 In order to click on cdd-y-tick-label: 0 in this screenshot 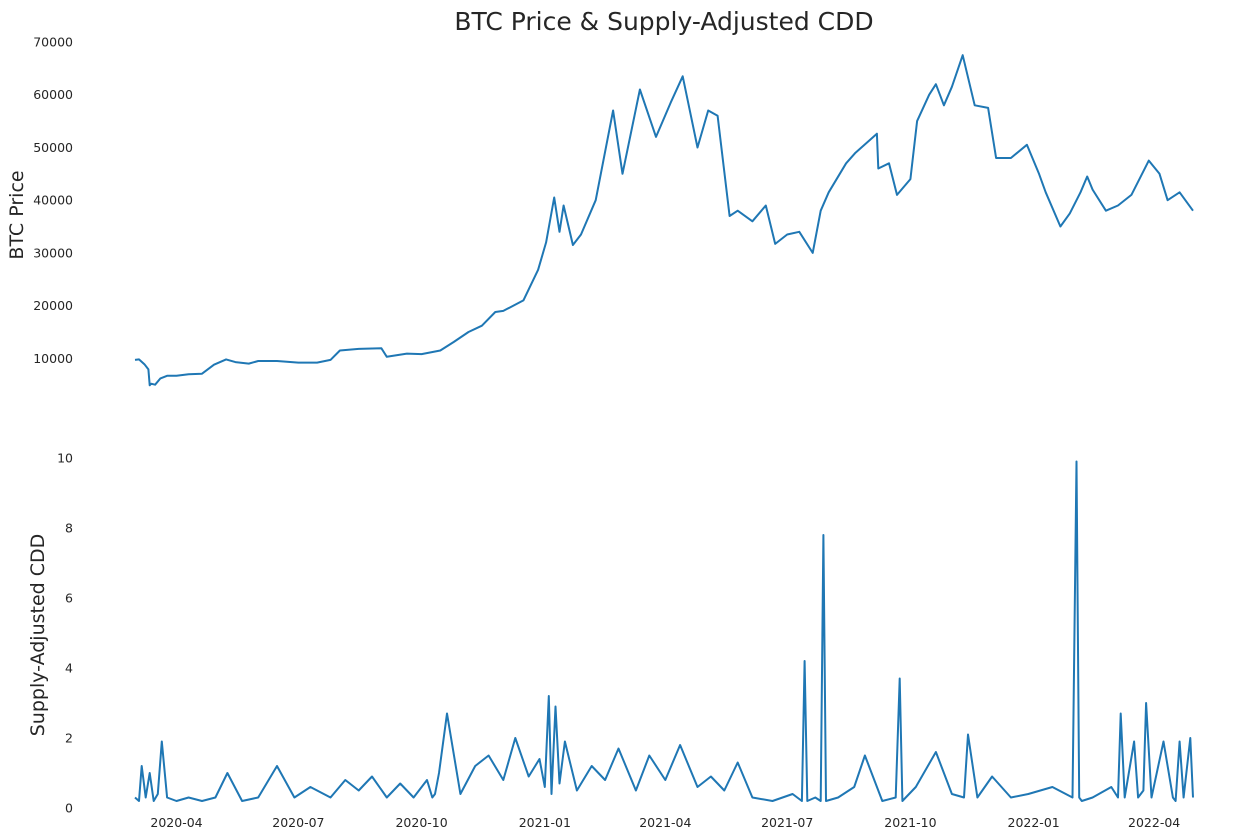, I will do `click(69, 808)`.